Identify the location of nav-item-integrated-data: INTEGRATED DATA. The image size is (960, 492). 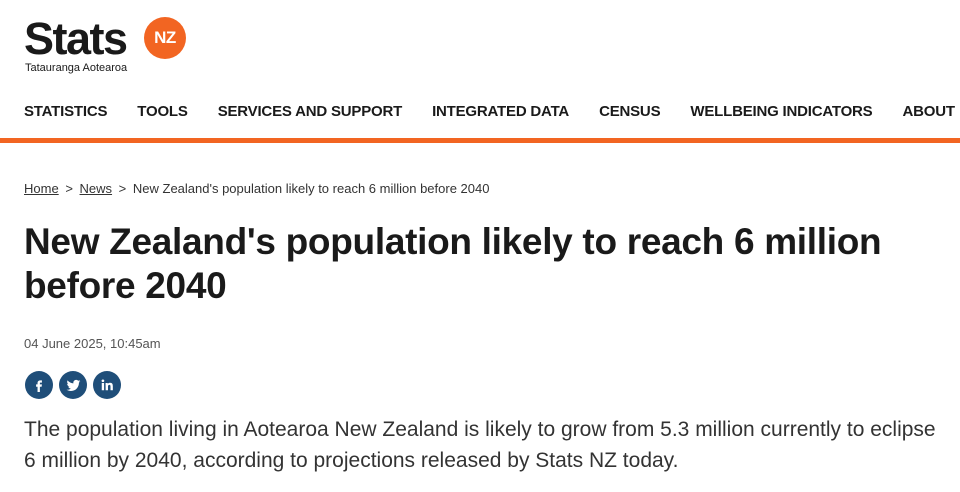
(501, 111).